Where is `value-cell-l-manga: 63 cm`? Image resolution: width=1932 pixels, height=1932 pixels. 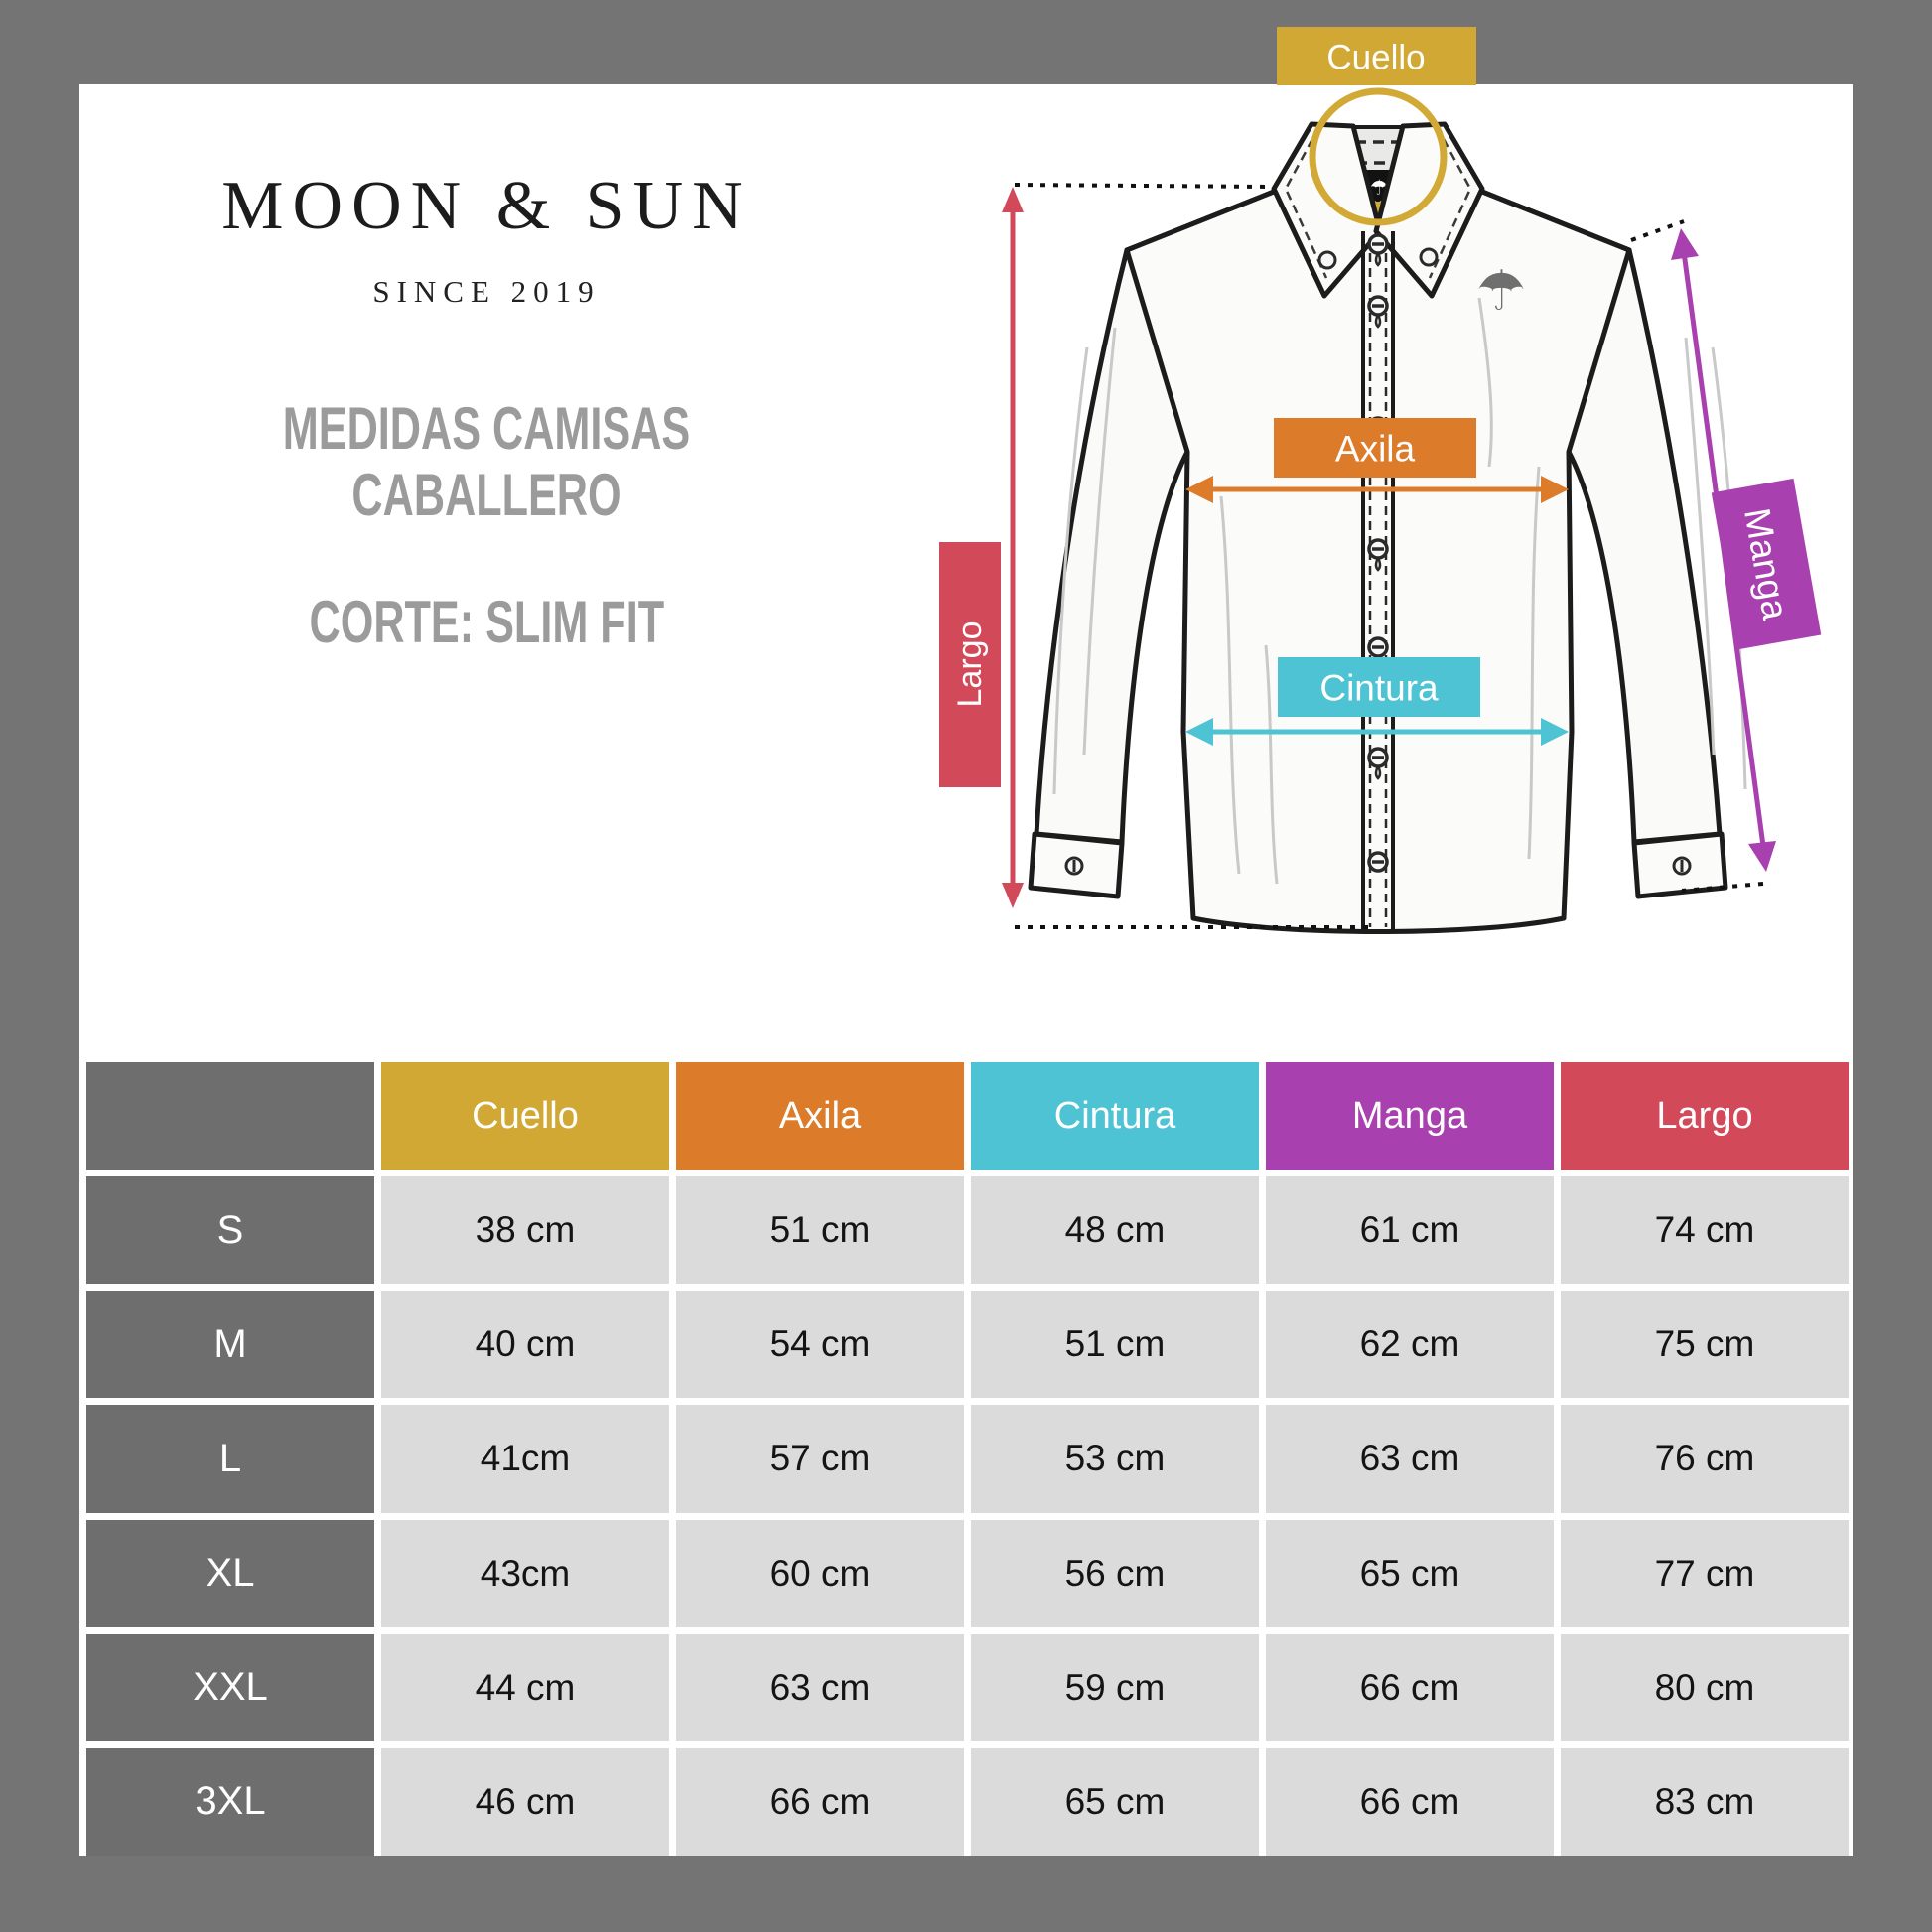 value-cell-l-manga: 63 cm is located at coordinates (1410, 1459).